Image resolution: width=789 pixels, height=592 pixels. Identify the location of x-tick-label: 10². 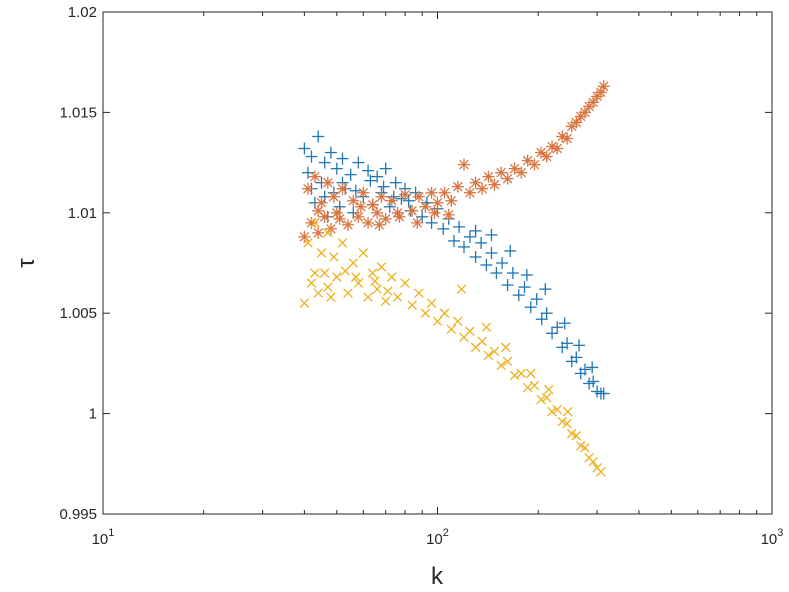
(437, 537).